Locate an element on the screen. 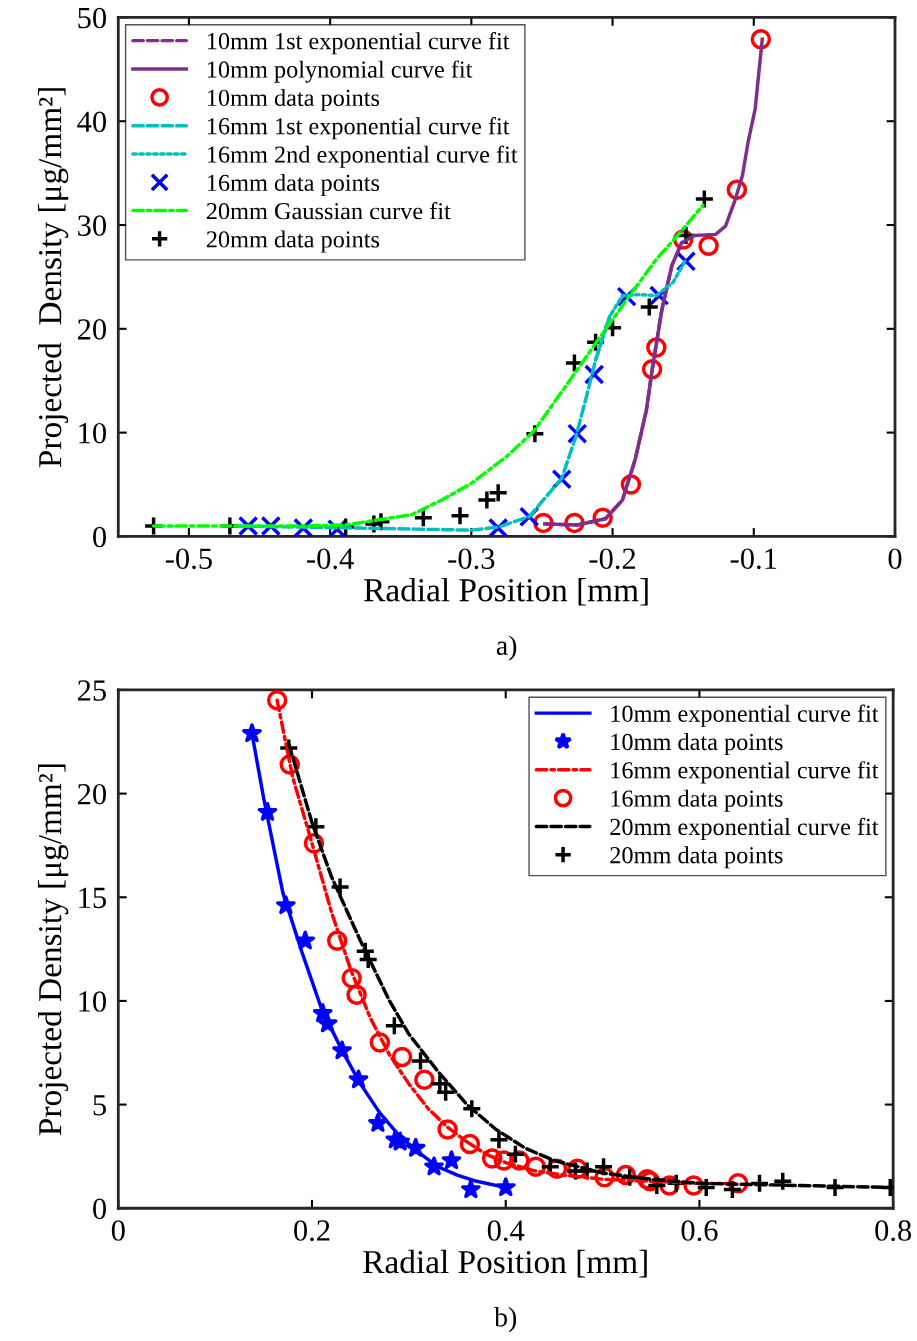 The width and height of the screenshot is (917, 1341). y-tick-label: 25 is located at coordinates (91, 690).